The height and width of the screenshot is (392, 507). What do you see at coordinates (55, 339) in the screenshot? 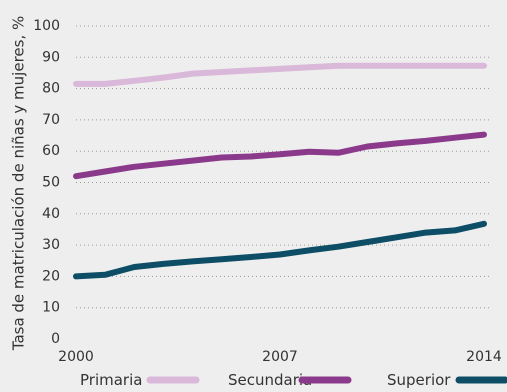
I see `y-tick-label: 0` at bounding box center [55, 339].